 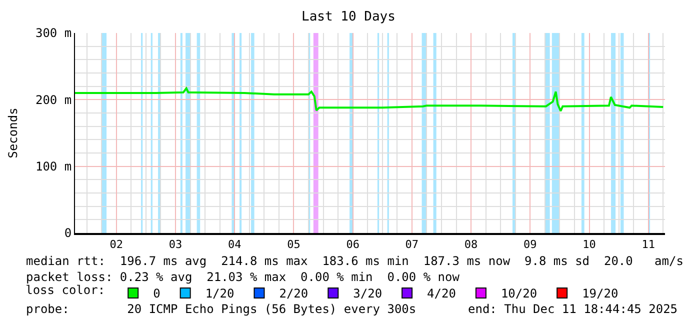 I want to click on legend-label: 4/20, so click(x=441, y=293).